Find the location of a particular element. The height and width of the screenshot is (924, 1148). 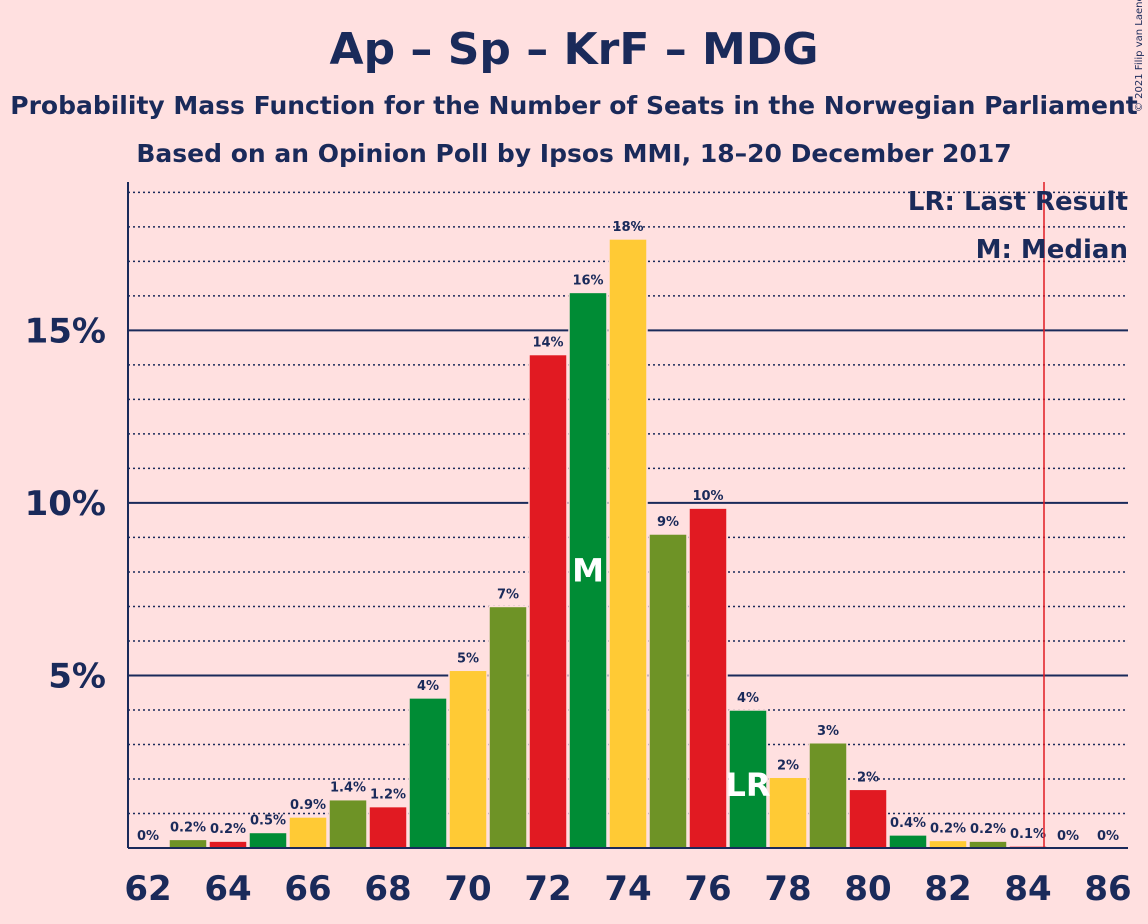

bar-label-75: 9% is located at coordinates (668, 522).